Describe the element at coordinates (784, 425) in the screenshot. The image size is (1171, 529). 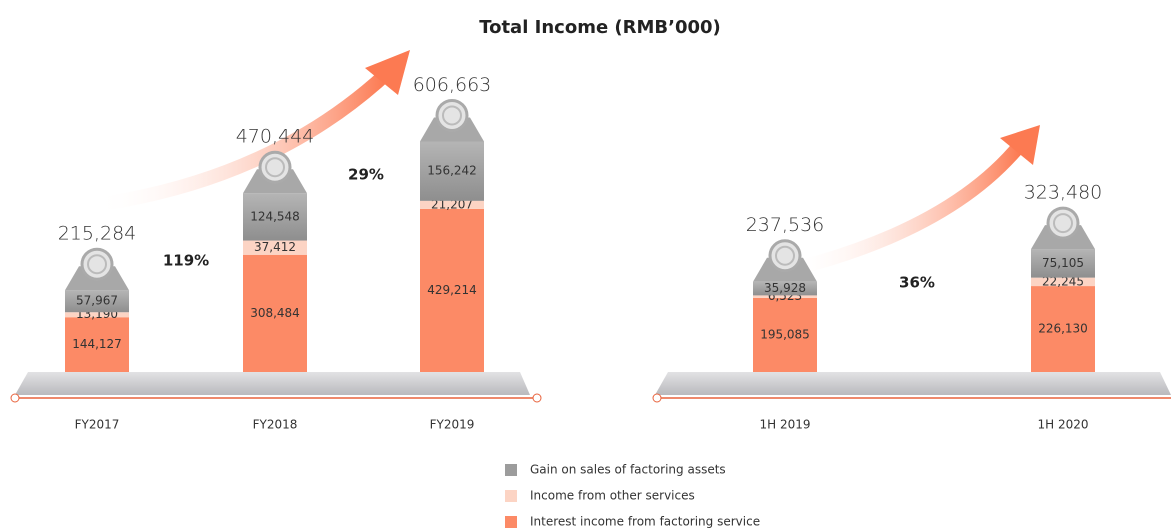
I see `x-tick-label: 1H 2019` at that location.